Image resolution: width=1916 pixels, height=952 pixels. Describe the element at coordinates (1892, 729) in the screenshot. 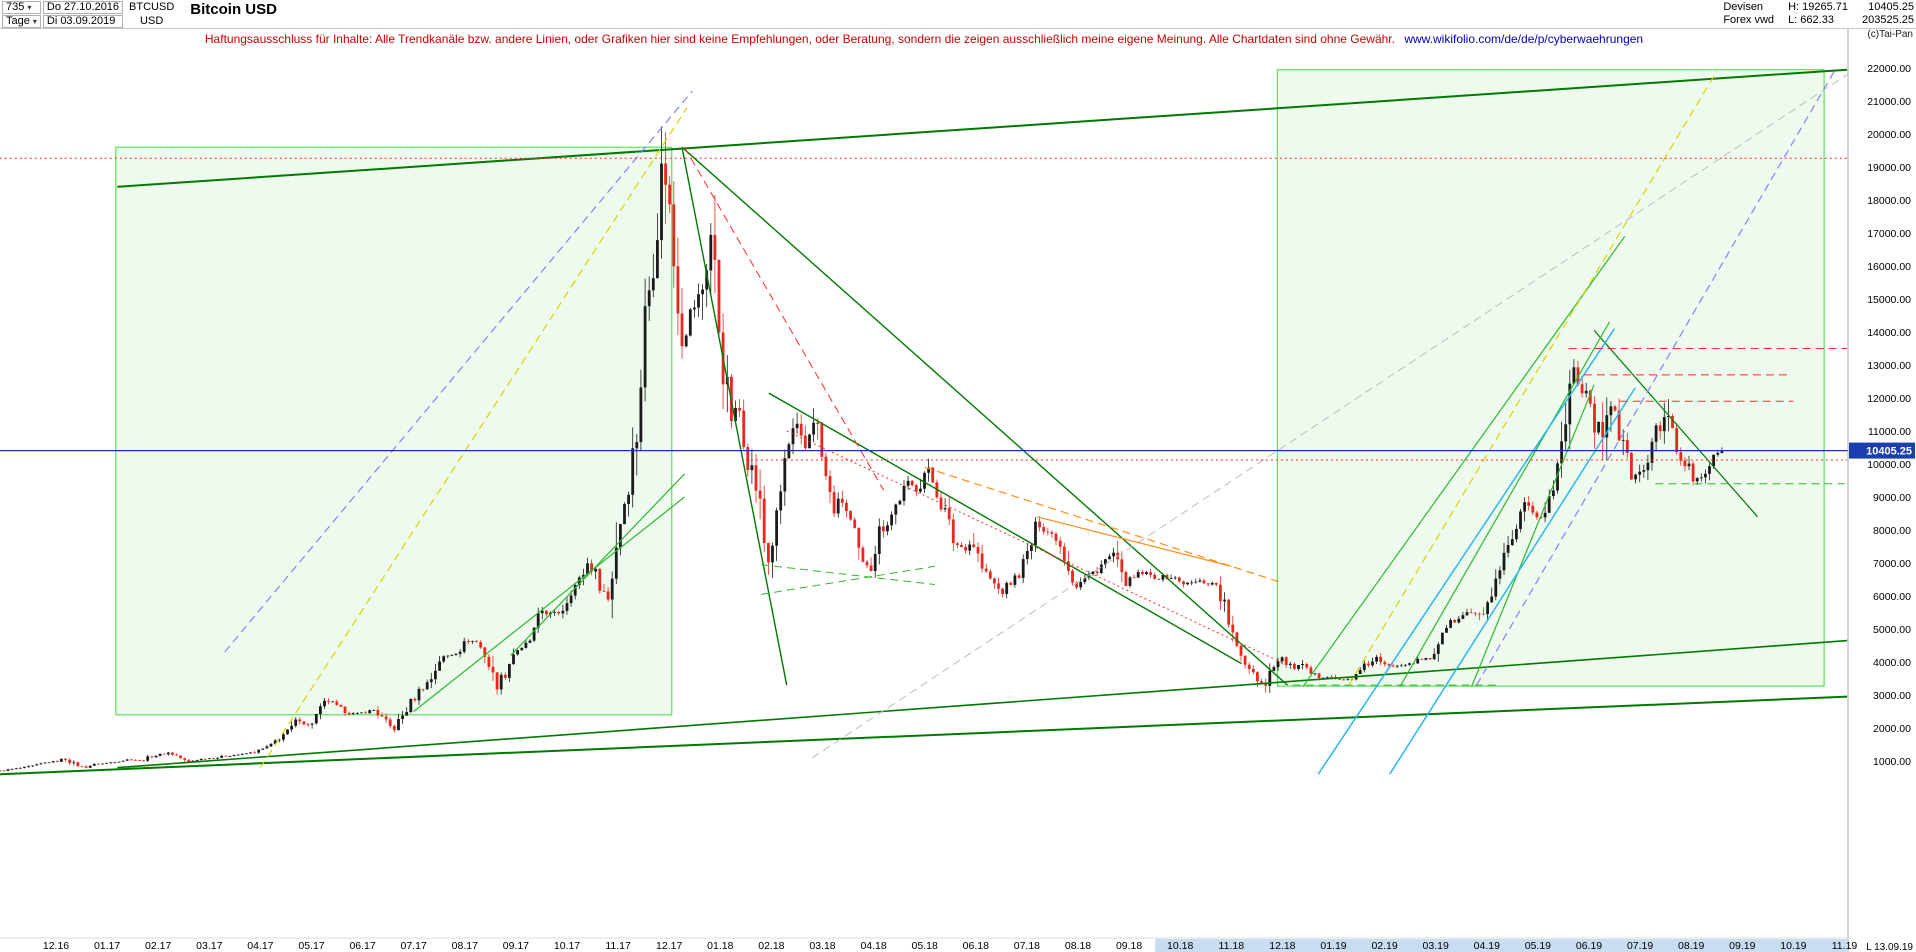

I see `svg-text: 2000.00` at that location.